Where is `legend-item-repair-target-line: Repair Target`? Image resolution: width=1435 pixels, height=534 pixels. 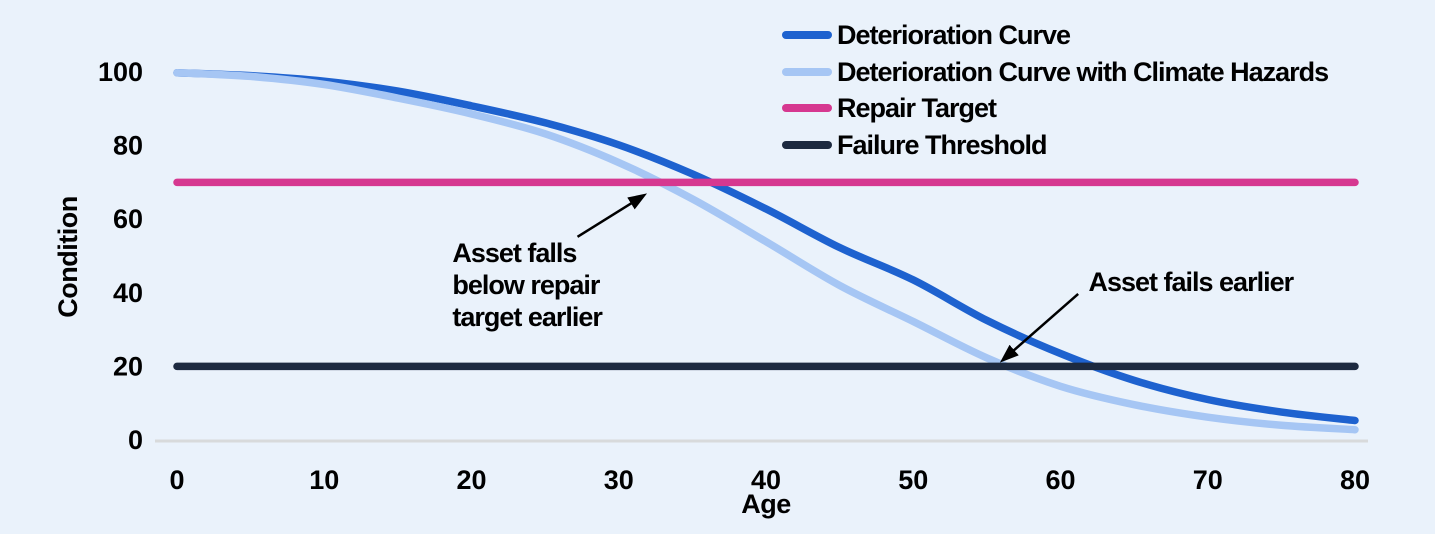 legend-item-repair-target-line: Repair Target is located at coordinates (890, 108).